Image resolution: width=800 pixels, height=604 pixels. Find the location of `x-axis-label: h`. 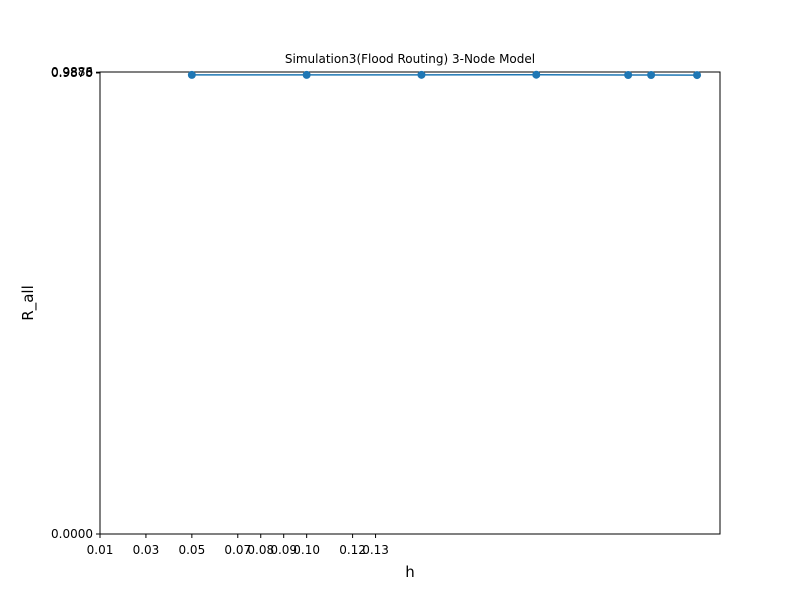

x-axis-label: h is located at coordinates (410, 572).